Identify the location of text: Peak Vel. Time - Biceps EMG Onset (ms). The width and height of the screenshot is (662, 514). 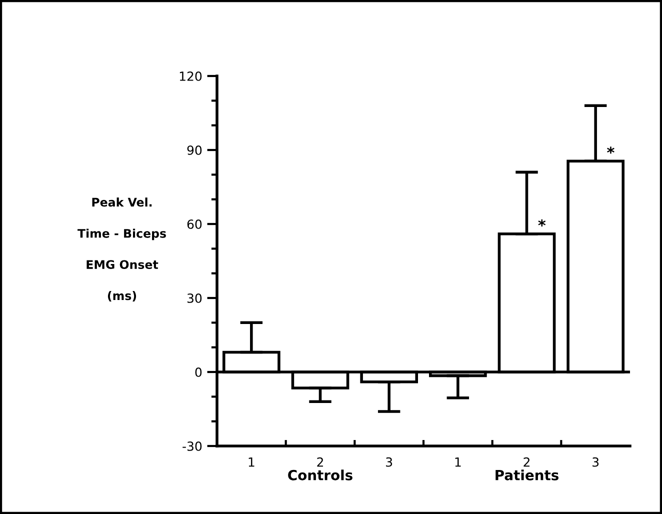
(122, 250).